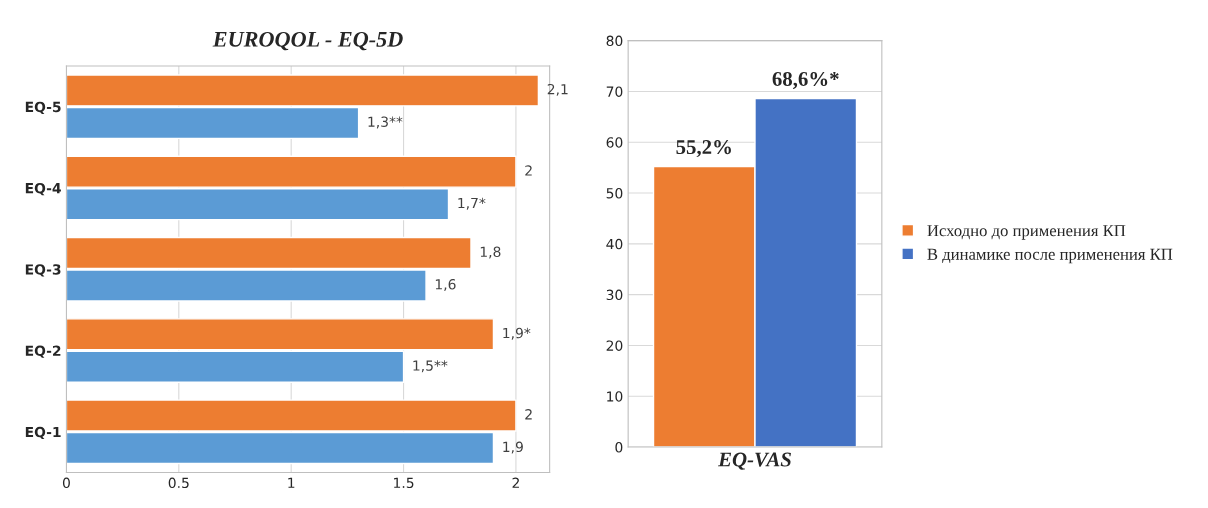 This screenshot has width=1208, height=508. What do you see at coordinates (43, 351) in the screenshot?
I see `y-tick-label: EQ-2` at bounding box center [43, 351].